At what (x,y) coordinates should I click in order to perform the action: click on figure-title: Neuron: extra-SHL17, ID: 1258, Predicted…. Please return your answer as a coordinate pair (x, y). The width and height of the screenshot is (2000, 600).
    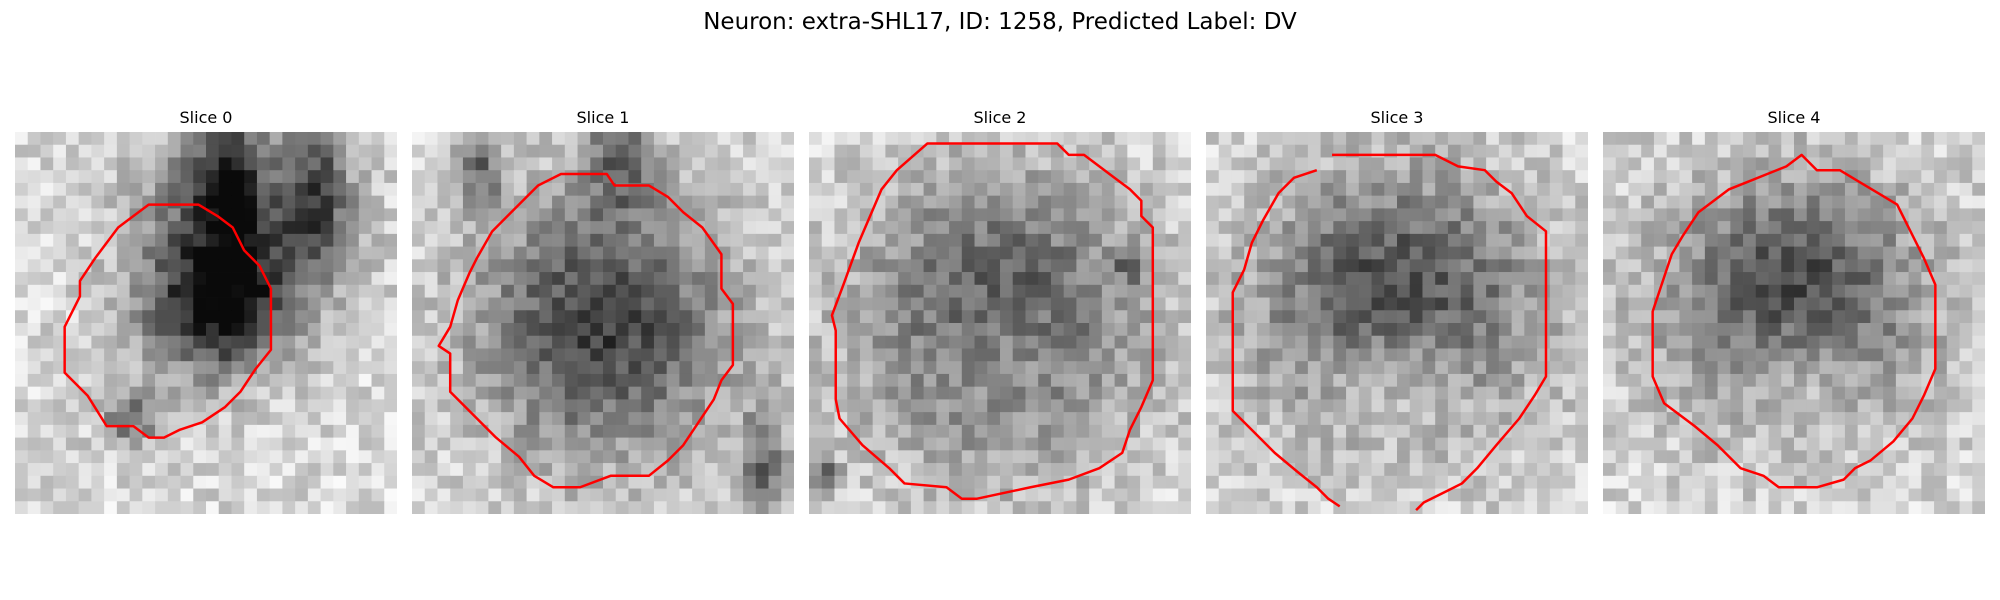
    Looking at the image, I should click on (1000, 22).